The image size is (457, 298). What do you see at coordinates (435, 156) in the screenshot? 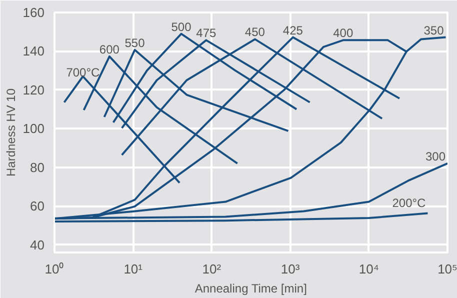
I see `series-label: 300` at bounding box center [435, 156].